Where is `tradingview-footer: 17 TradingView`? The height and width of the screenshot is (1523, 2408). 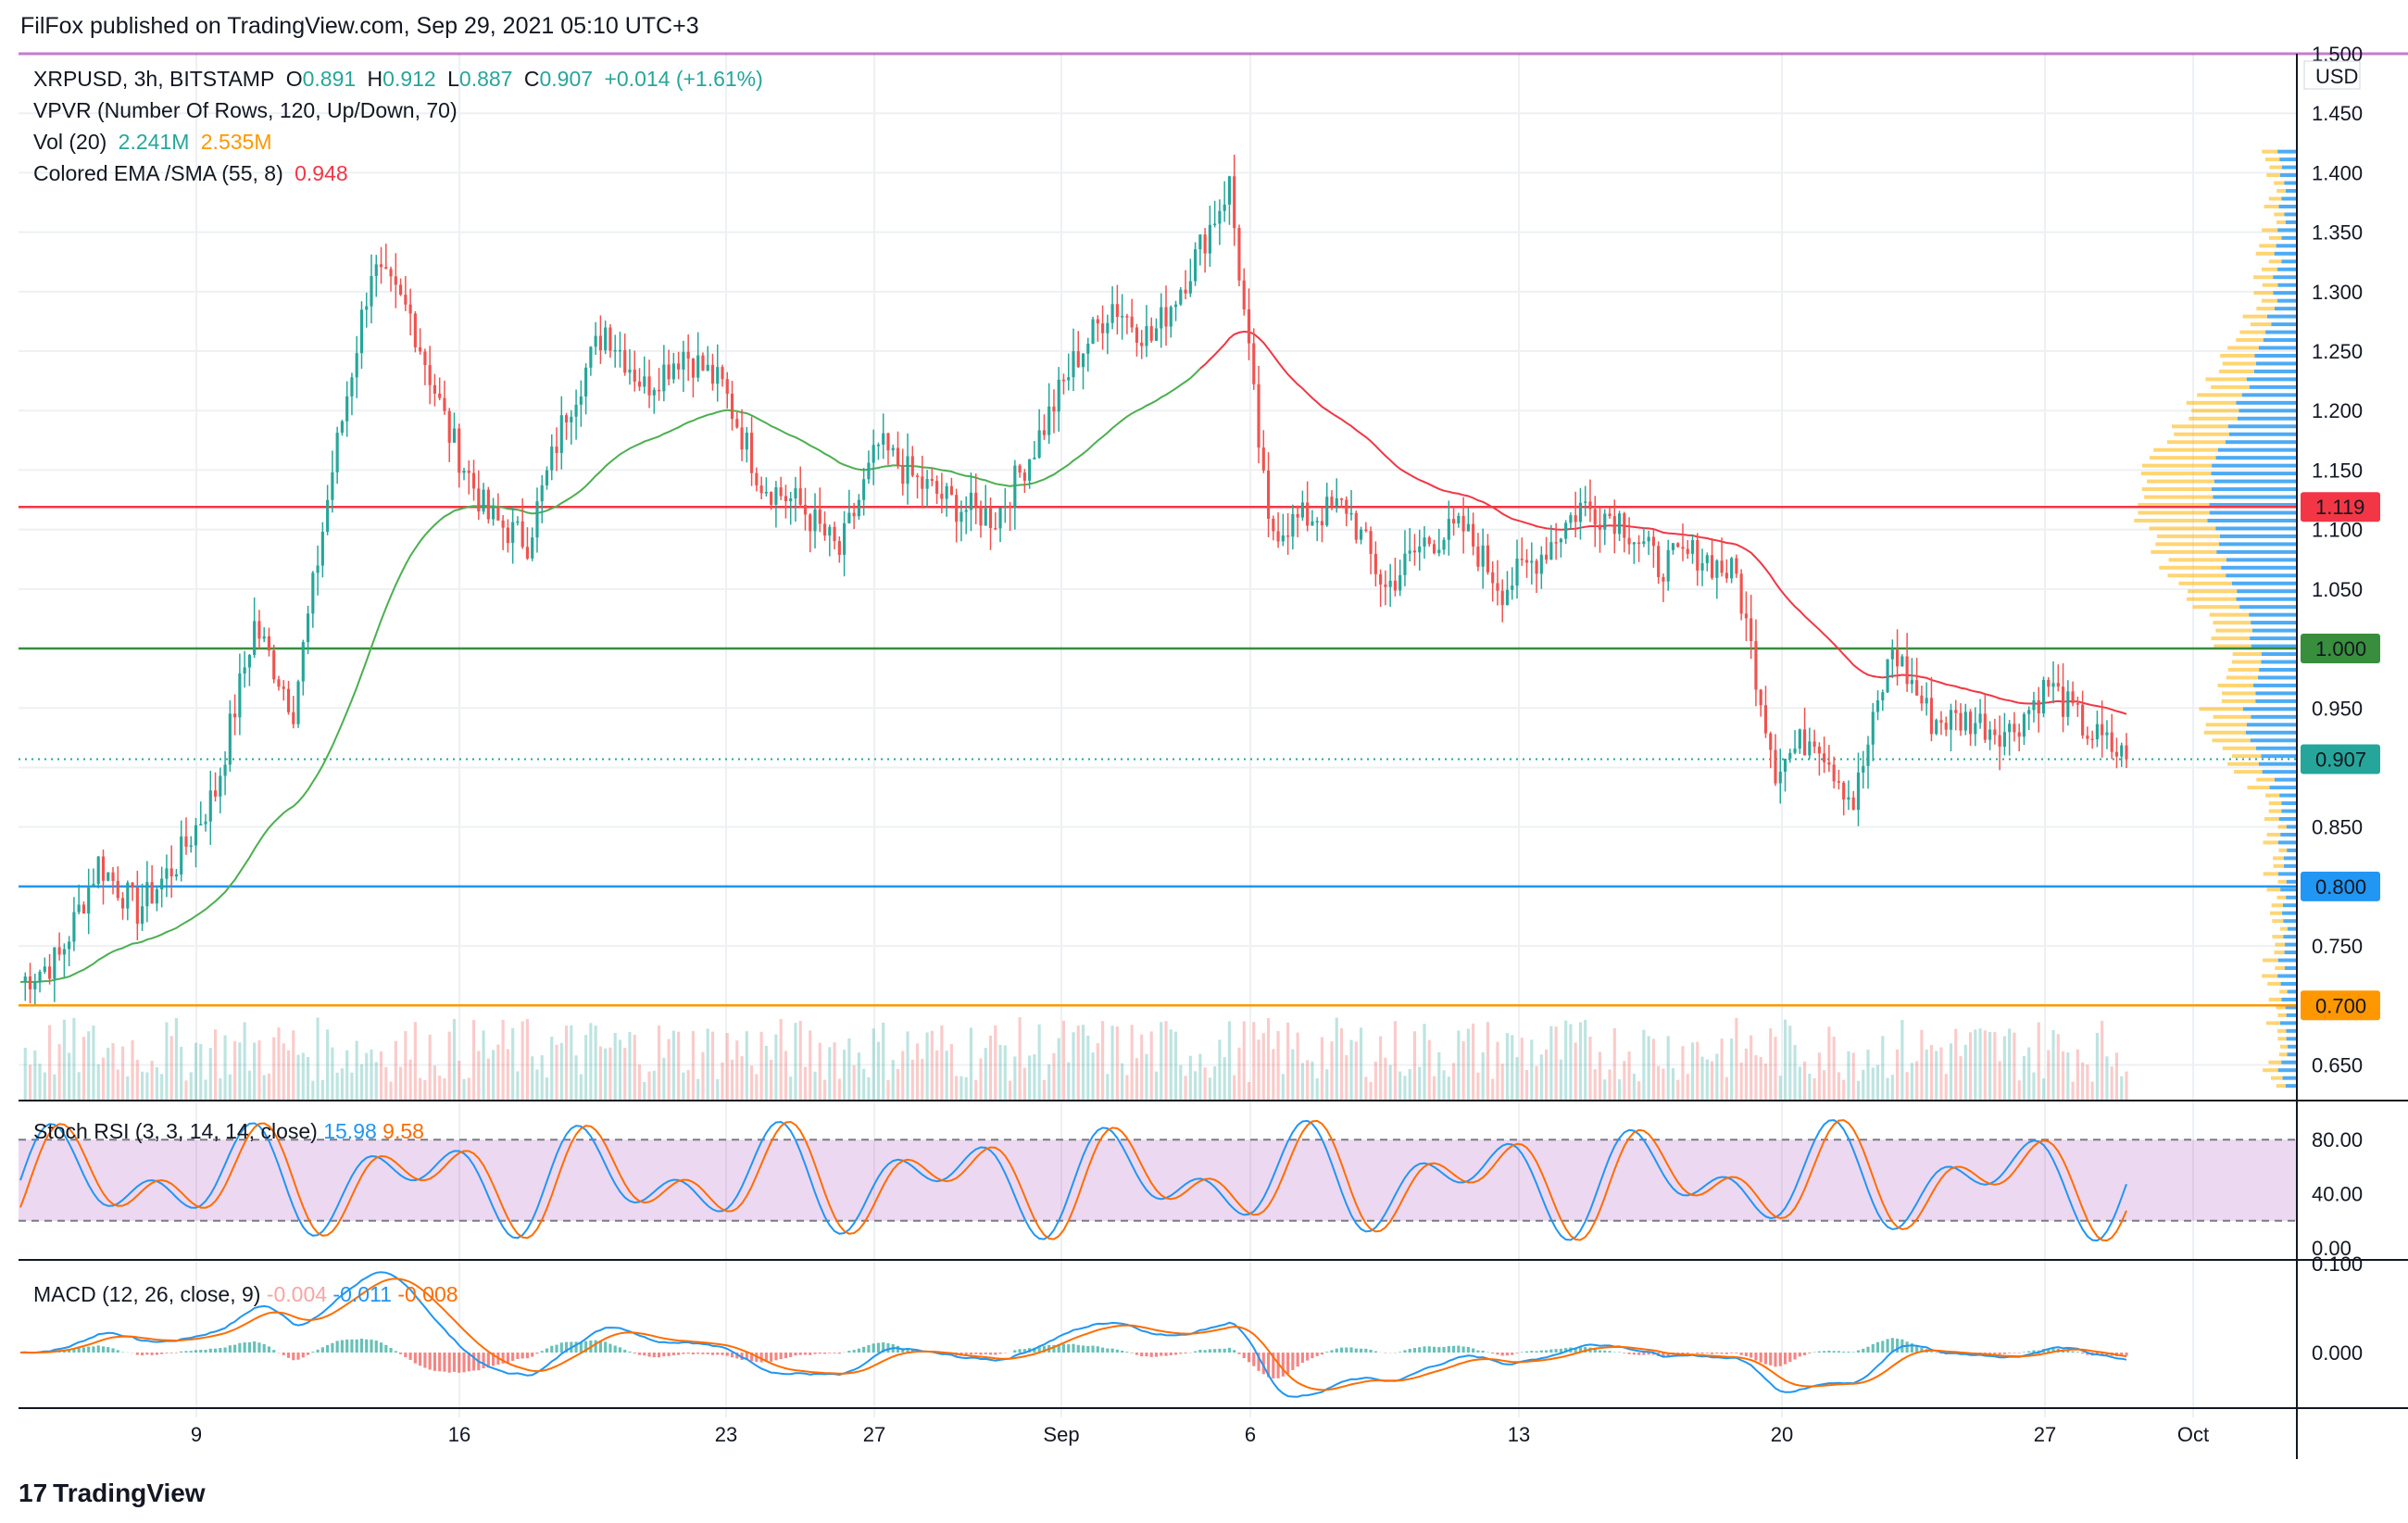 tradingview-footer: 17 TradingView is located at coordinates (112, 1493).